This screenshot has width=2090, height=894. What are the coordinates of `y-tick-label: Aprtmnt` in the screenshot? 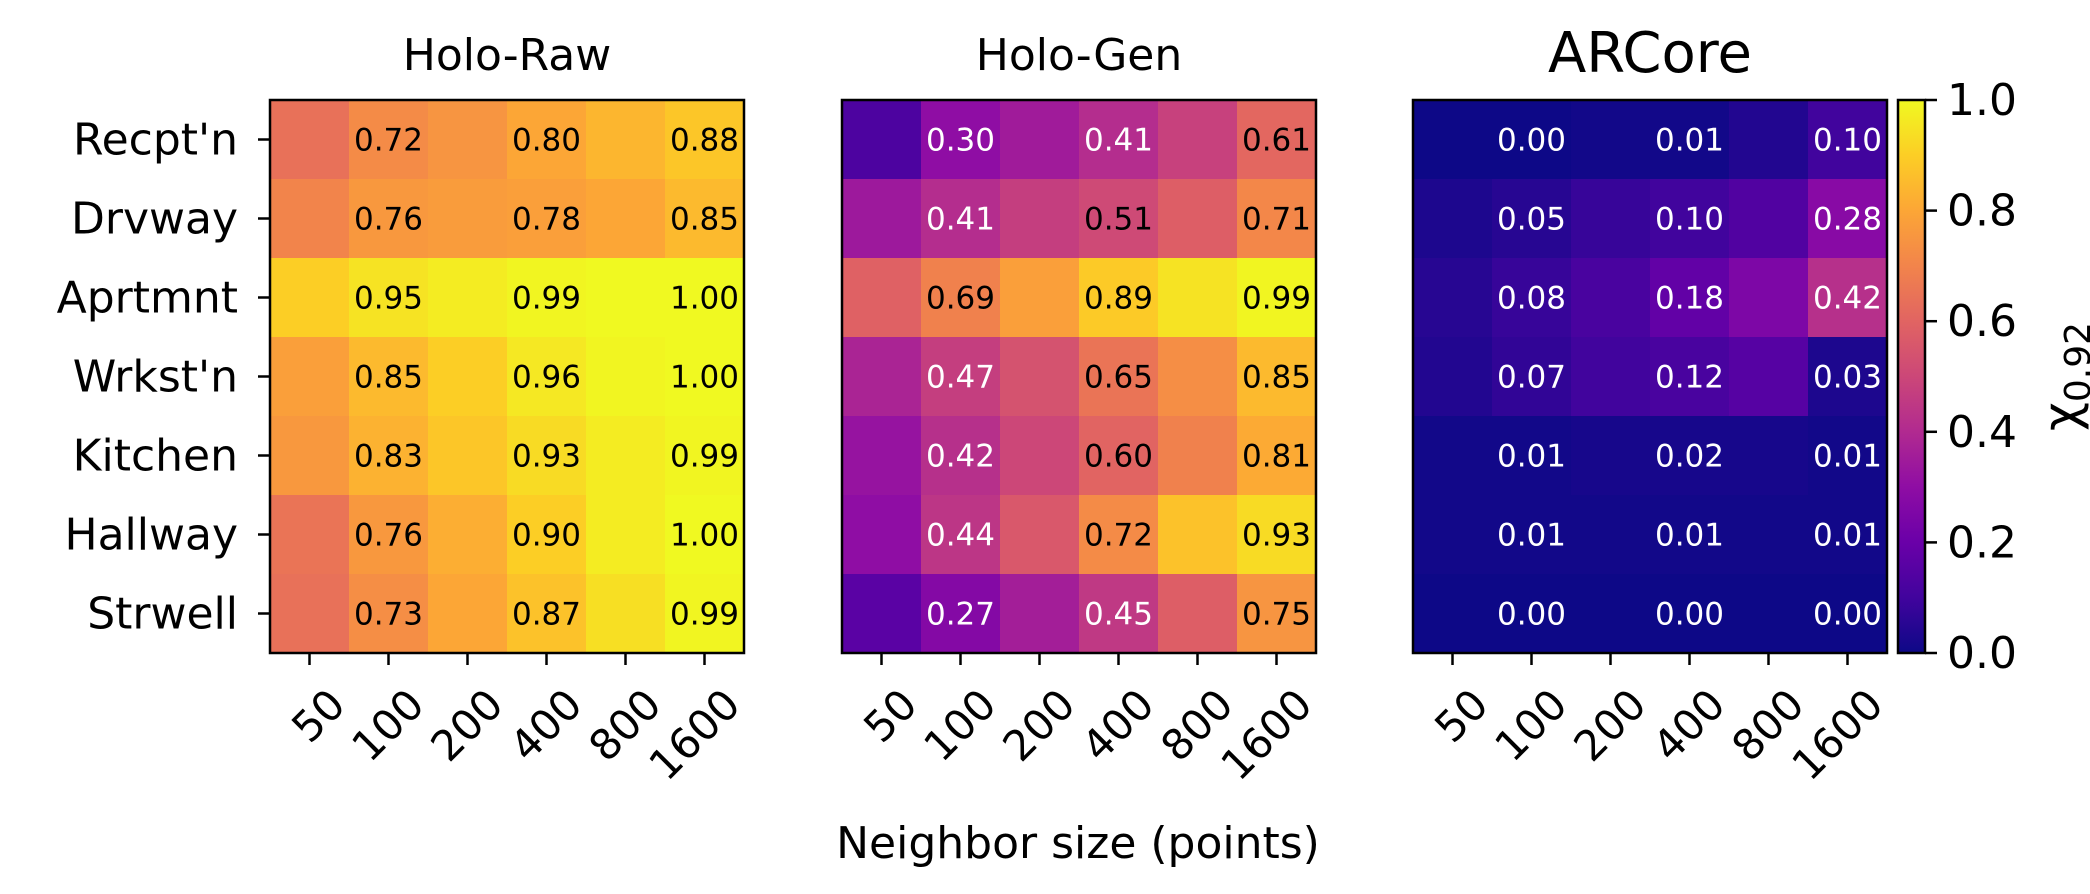 It's located at (147, 298).